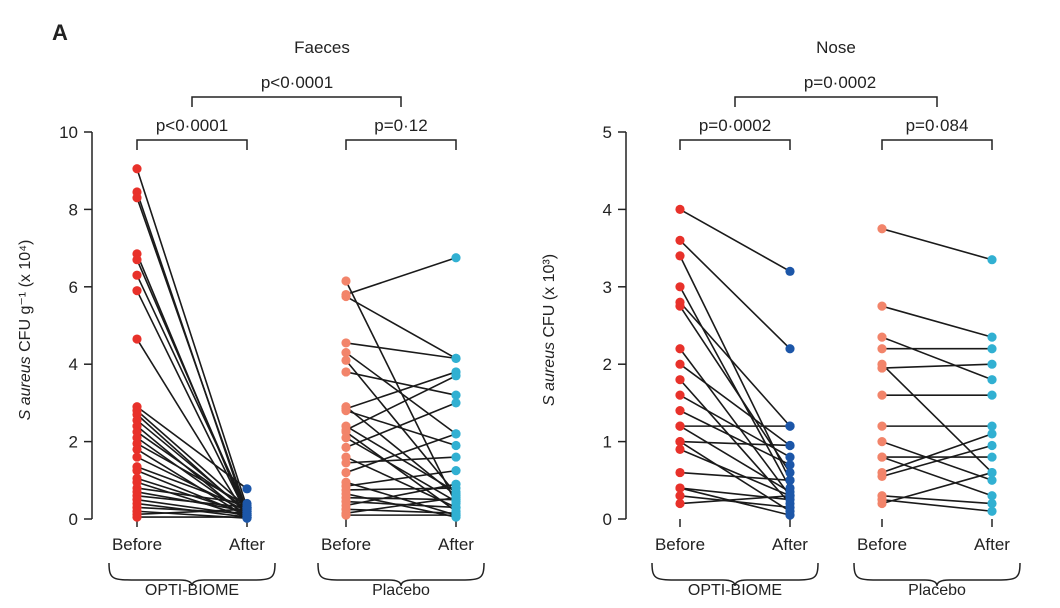 Image resolution: width=1060 pixels, height=608 pixels. Describe the element at coordinates (192, 590) in the screenshot. I see `faeces-group-label-opti: OPTI-BIOME` at that location.